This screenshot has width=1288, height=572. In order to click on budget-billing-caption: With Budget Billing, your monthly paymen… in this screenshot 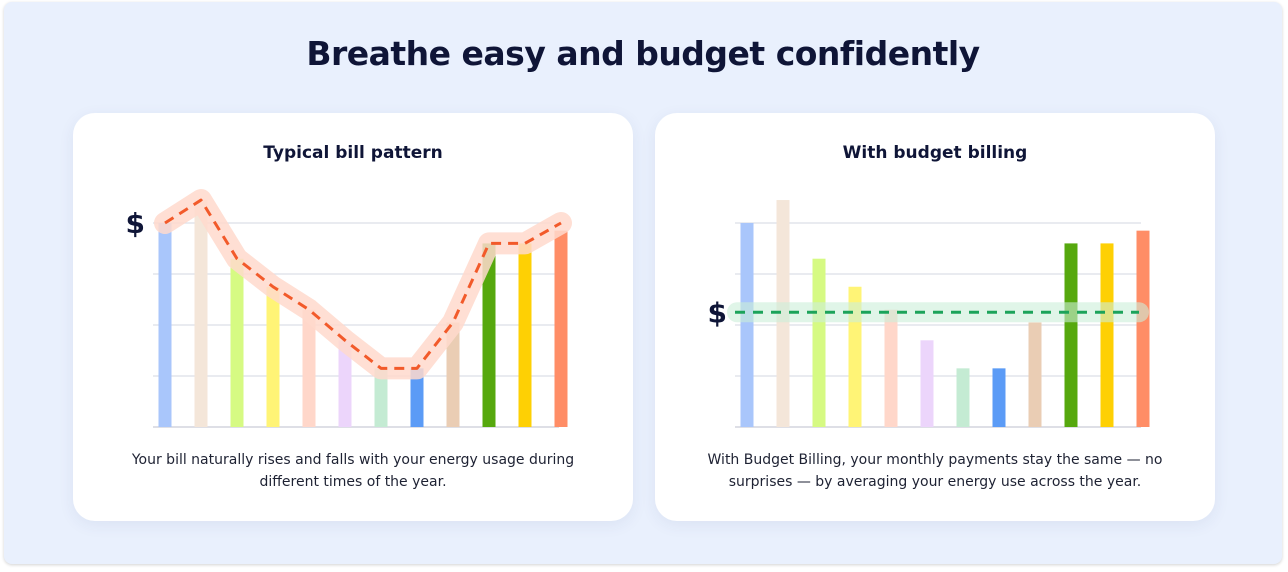, I will do `click(935, 471)`.